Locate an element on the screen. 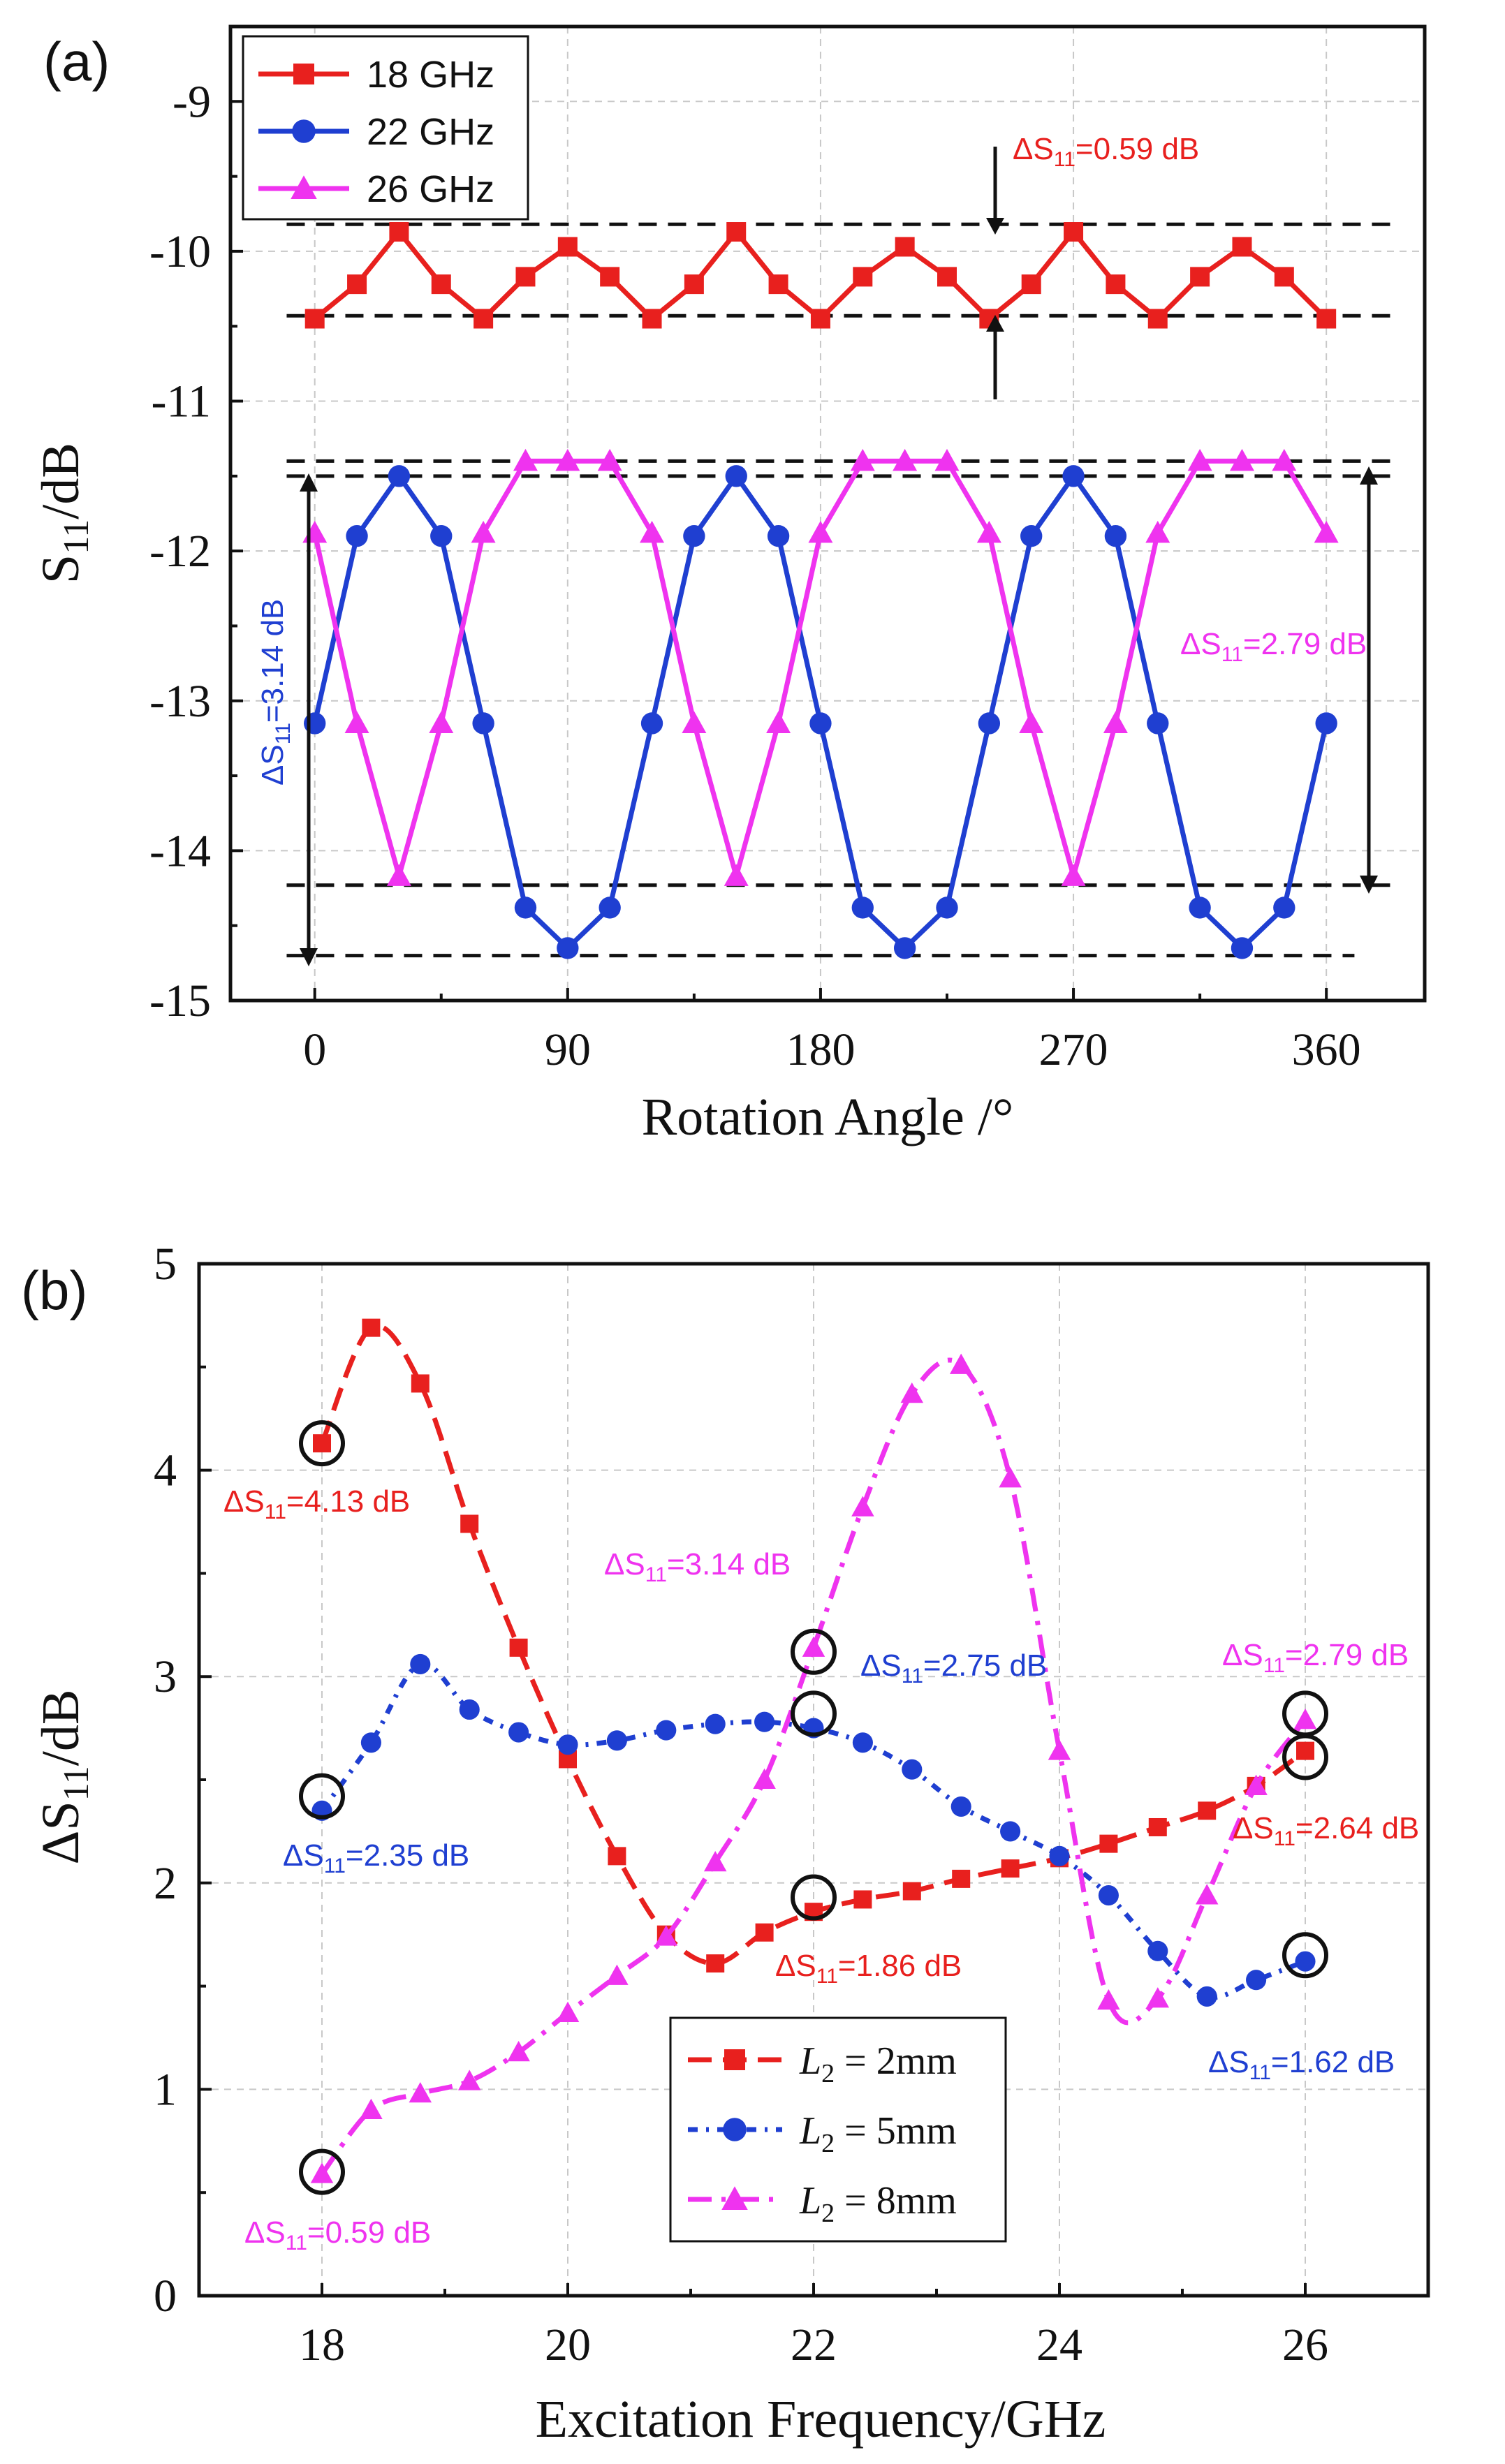 This screenshot has width=1505, height=2464. y-tick-label: 4 is located at coordinates (165, 1470).